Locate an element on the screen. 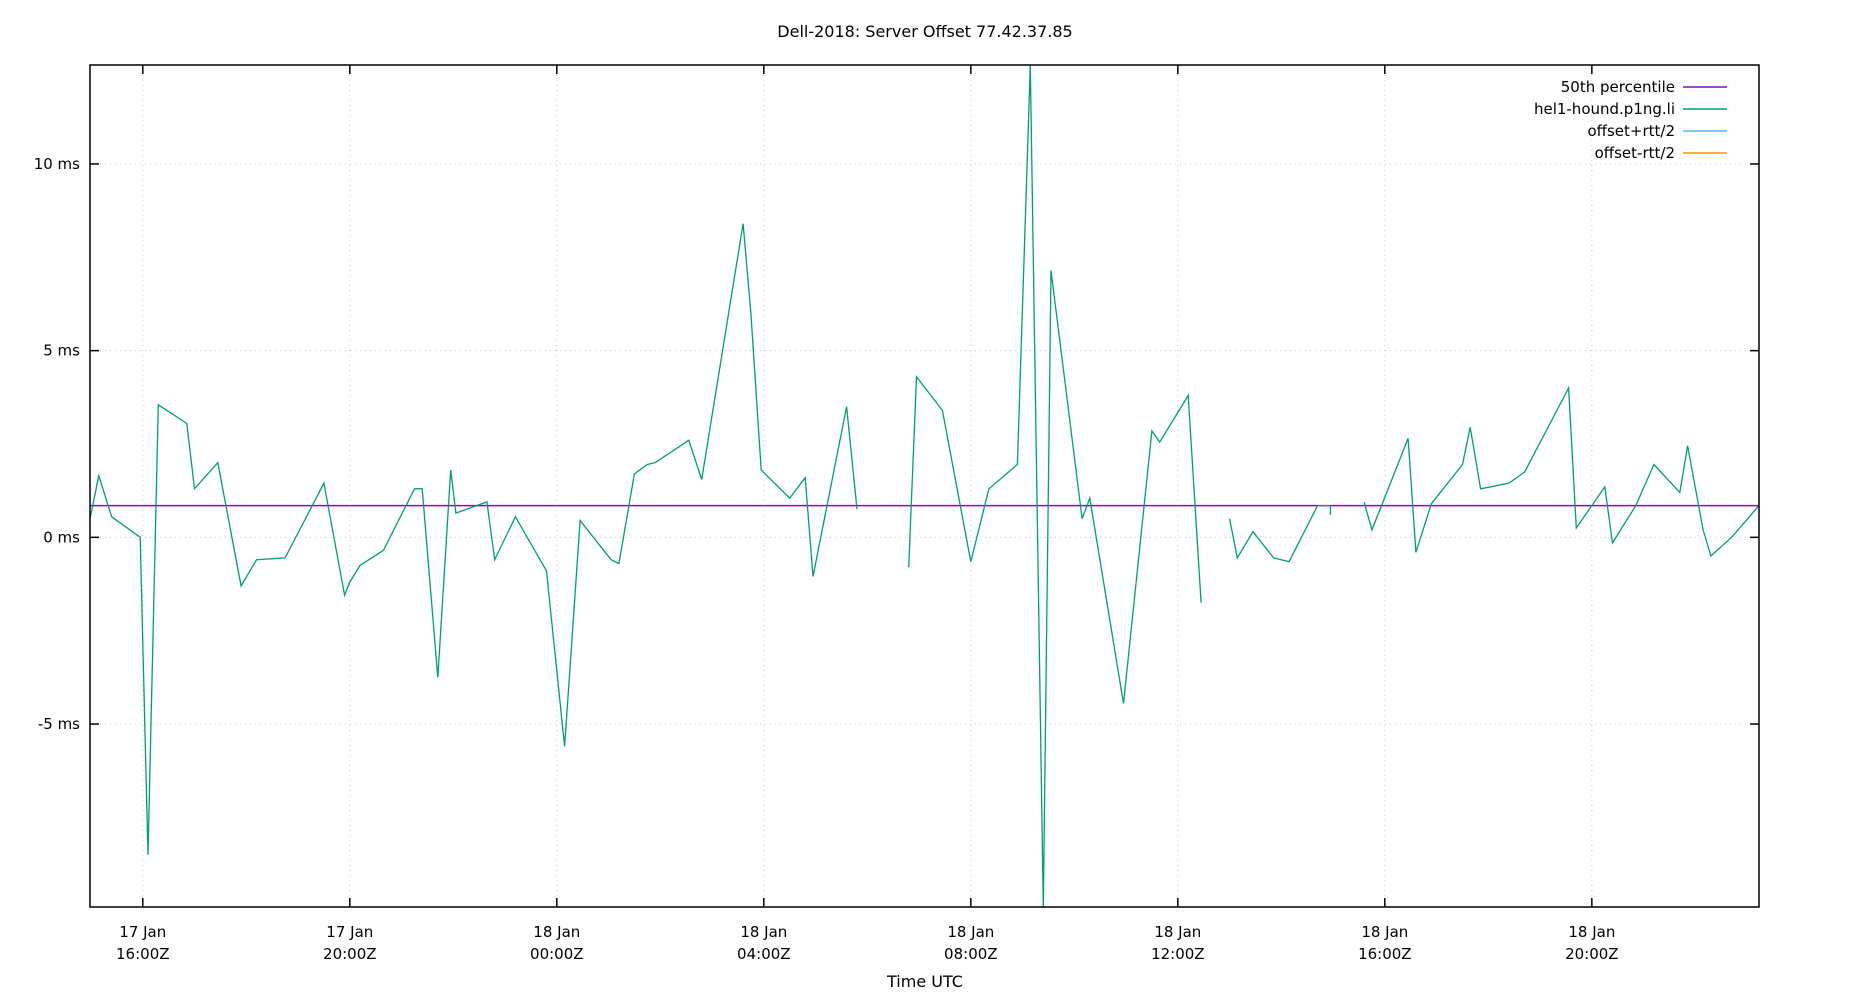 This screenshot has width=1850, height=1000. y-tick-label: 0 ms is located at coordinates (61, 537).